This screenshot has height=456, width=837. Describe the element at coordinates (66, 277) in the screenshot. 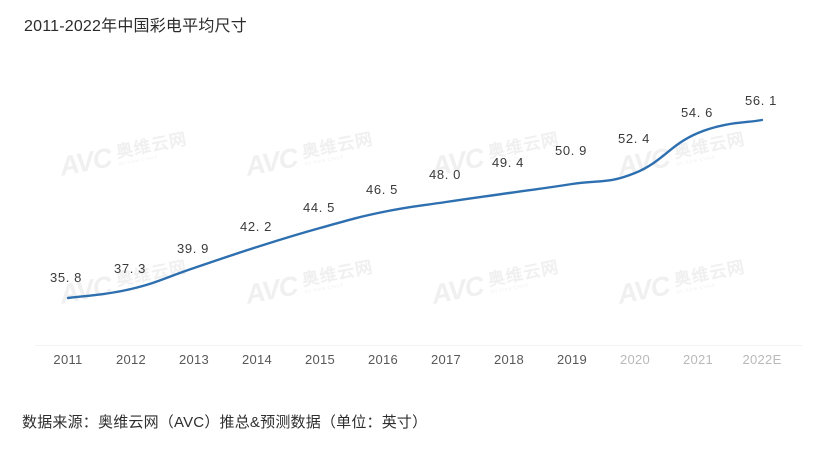

I see `data-point-label: 35. 8` at that location.